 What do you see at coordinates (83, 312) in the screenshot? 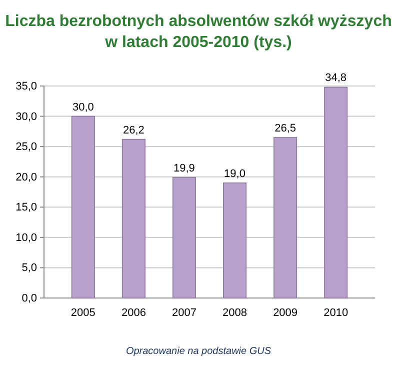
I see `x-tick-label: 2005` at bounding box center [83, 312].